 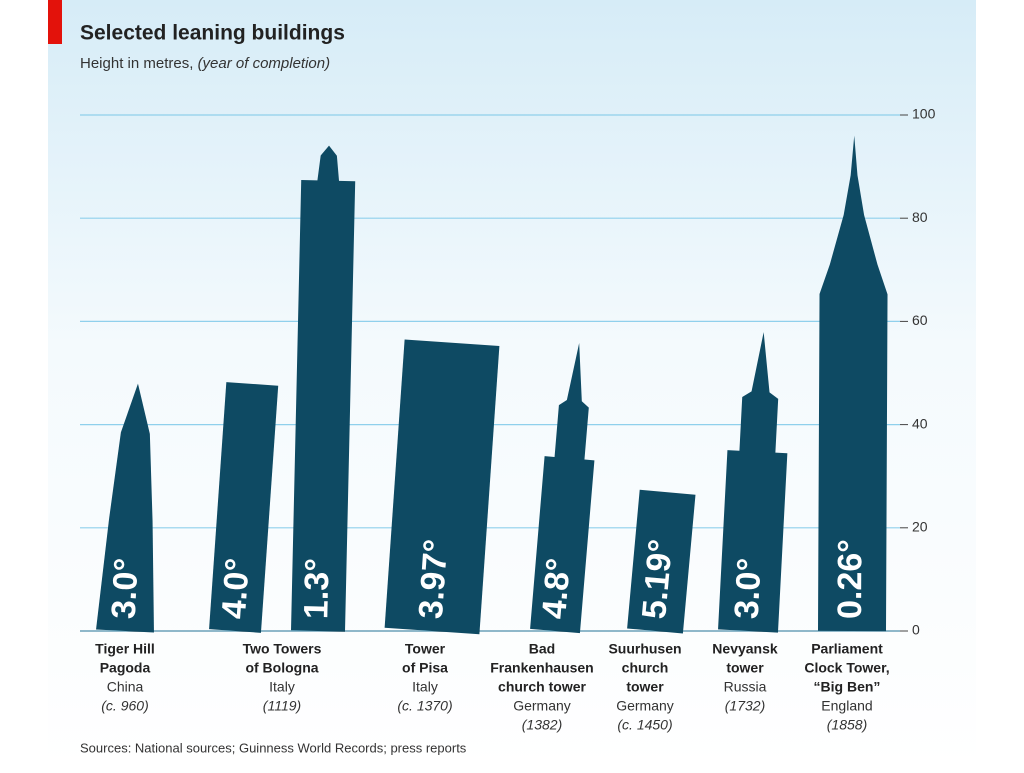 What do you see at coordinates (556, 589) in the screenshot?
I see `lean-label: 4.8°` at bounding box center [556, 589].